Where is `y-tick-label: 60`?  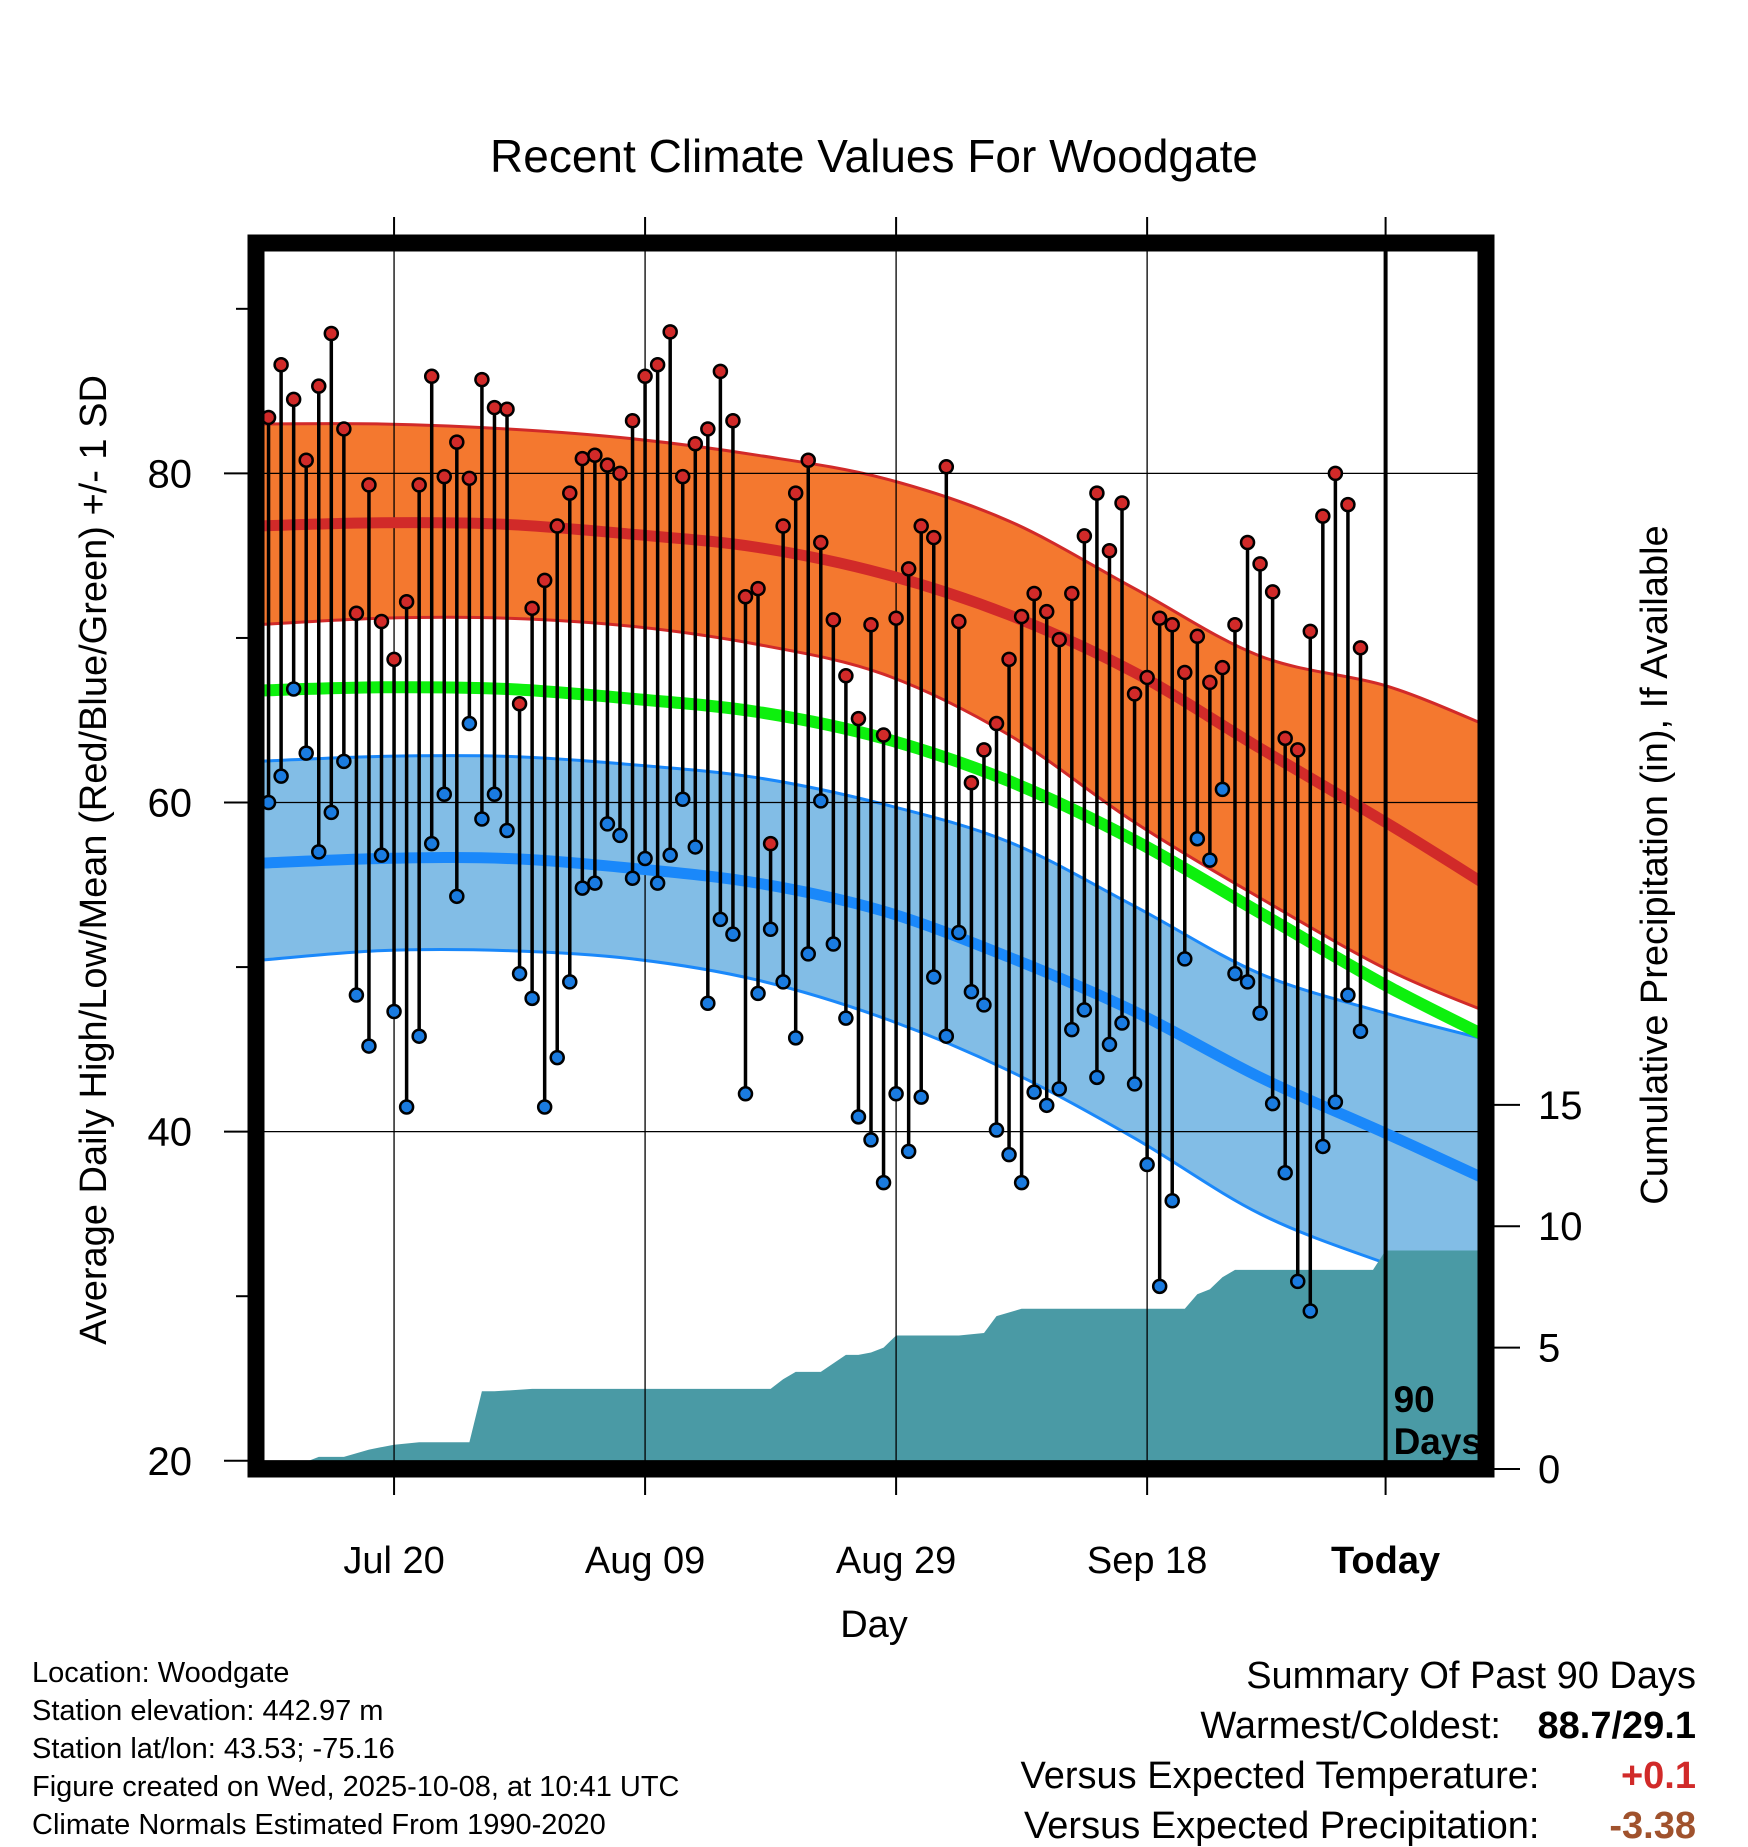
y-tick-label: 60 is located at coordinates (170, 804).